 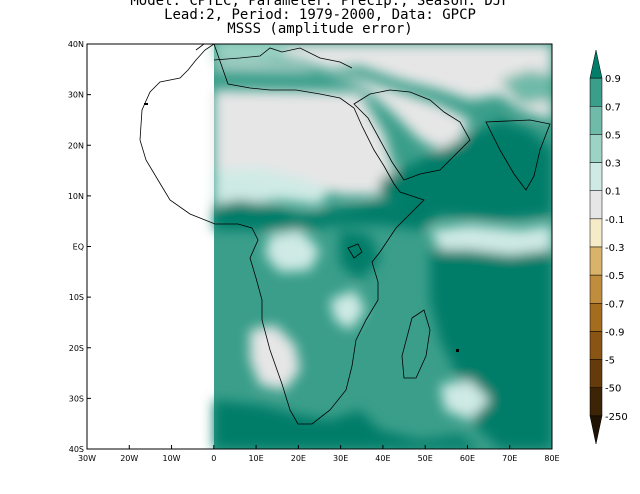 I want to click on map-title-line-2: Lead:2, Period: 1979-2000, Data: GPCP, so click(x=320, y=15).